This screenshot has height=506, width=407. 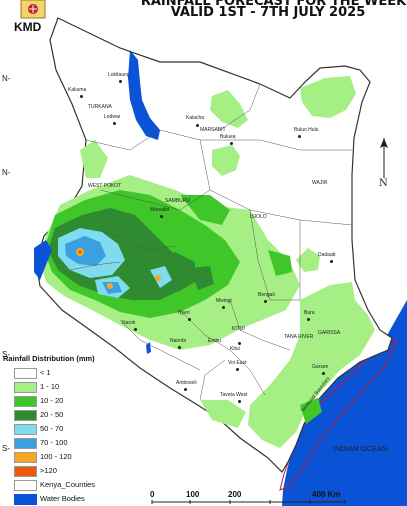 I want to click on legend-label: 70 - 100, so click(x=54, y=442).